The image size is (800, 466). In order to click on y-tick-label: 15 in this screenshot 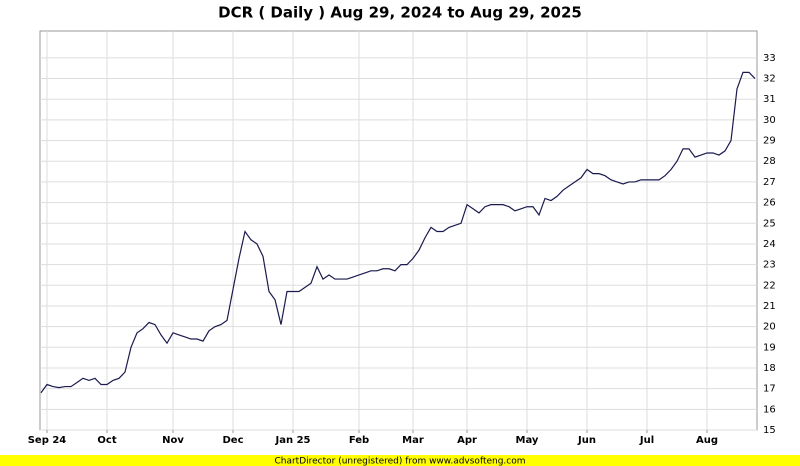, I will do `click(769, 430)`.